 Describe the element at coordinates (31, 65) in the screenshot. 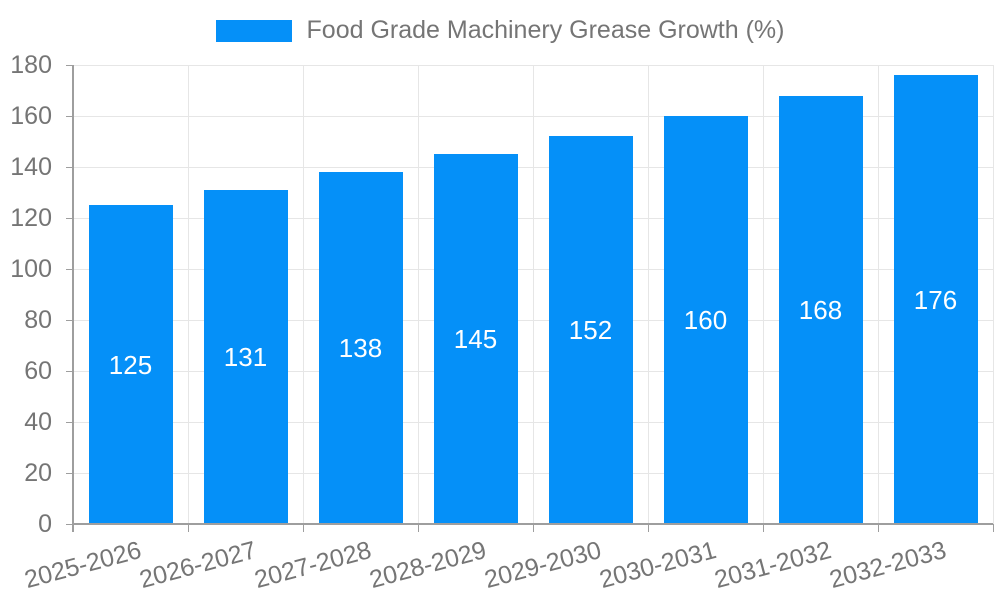

I see `y-tick-label: 180` at that location.